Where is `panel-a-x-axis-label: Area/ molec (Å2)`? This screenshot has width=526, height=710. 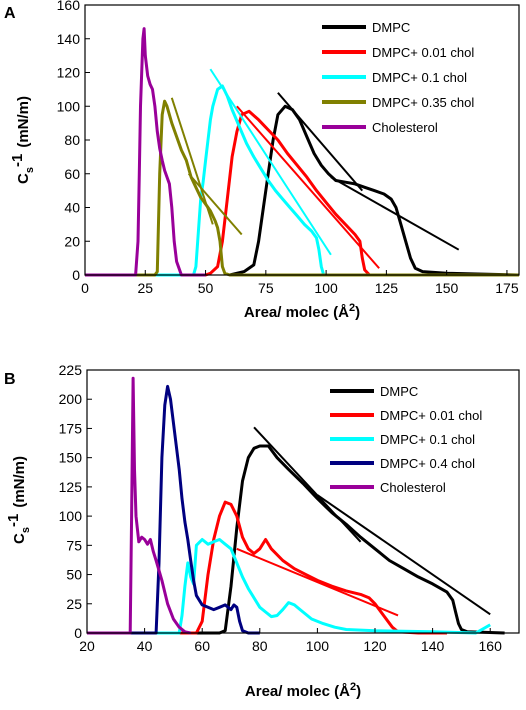 panel-a-x-axis-label: Area/ molec (Å2) is located at coordinates (302, 311).